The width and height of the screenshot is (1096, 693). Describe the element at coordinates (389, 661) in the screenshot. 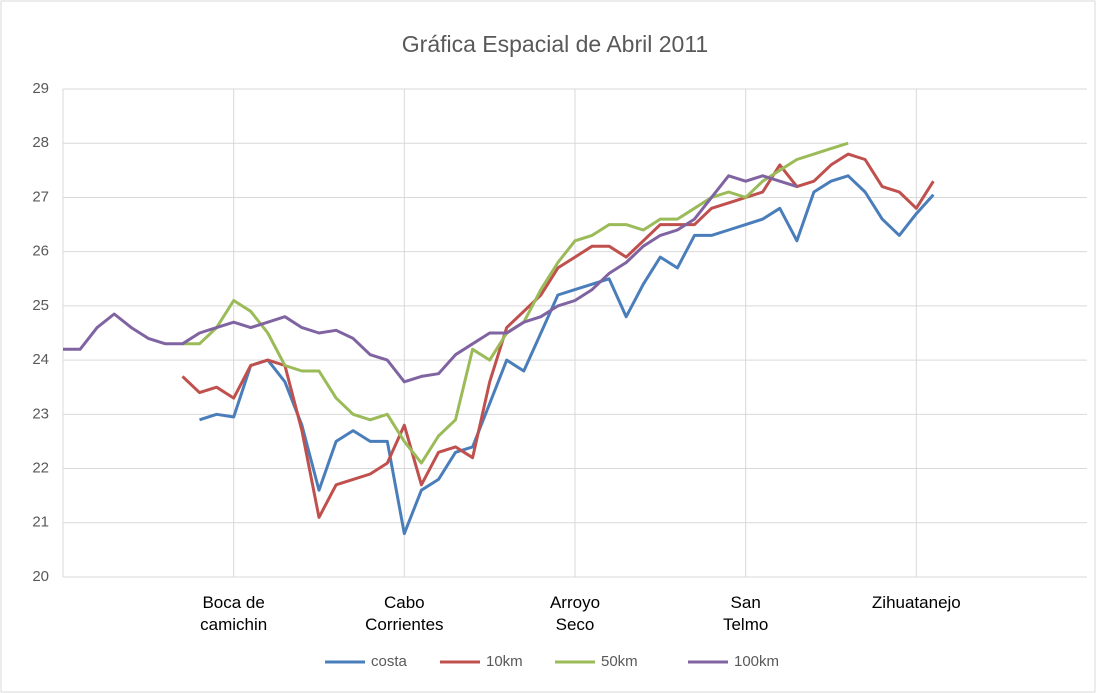

I see `legend-label: costa` at that location.